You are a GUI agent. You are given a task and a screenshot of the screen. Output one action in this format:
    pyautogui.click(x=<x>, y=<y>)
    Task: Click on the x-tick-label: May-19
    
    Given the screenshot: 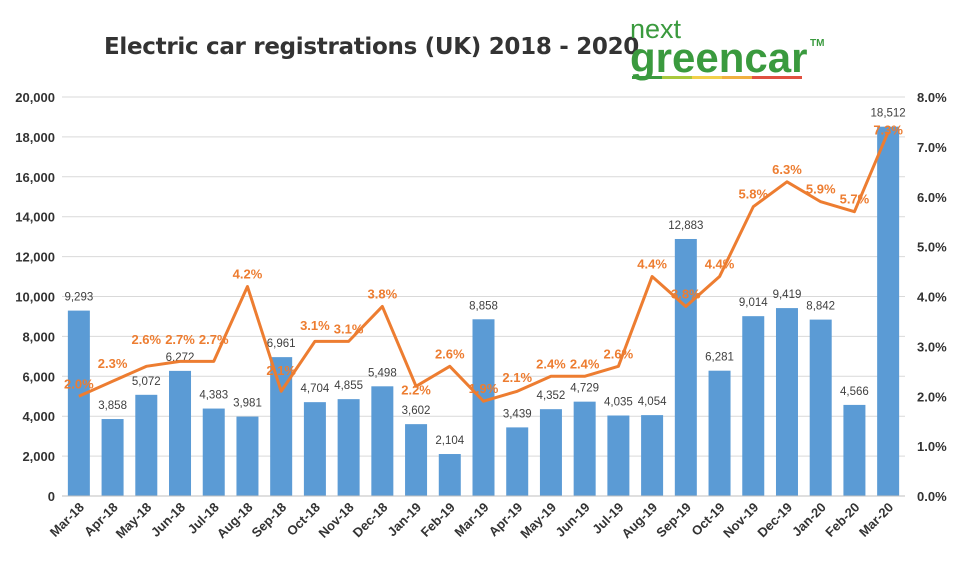 What is the action you would take?
    pyautogui.click(x=538, y=521)
    